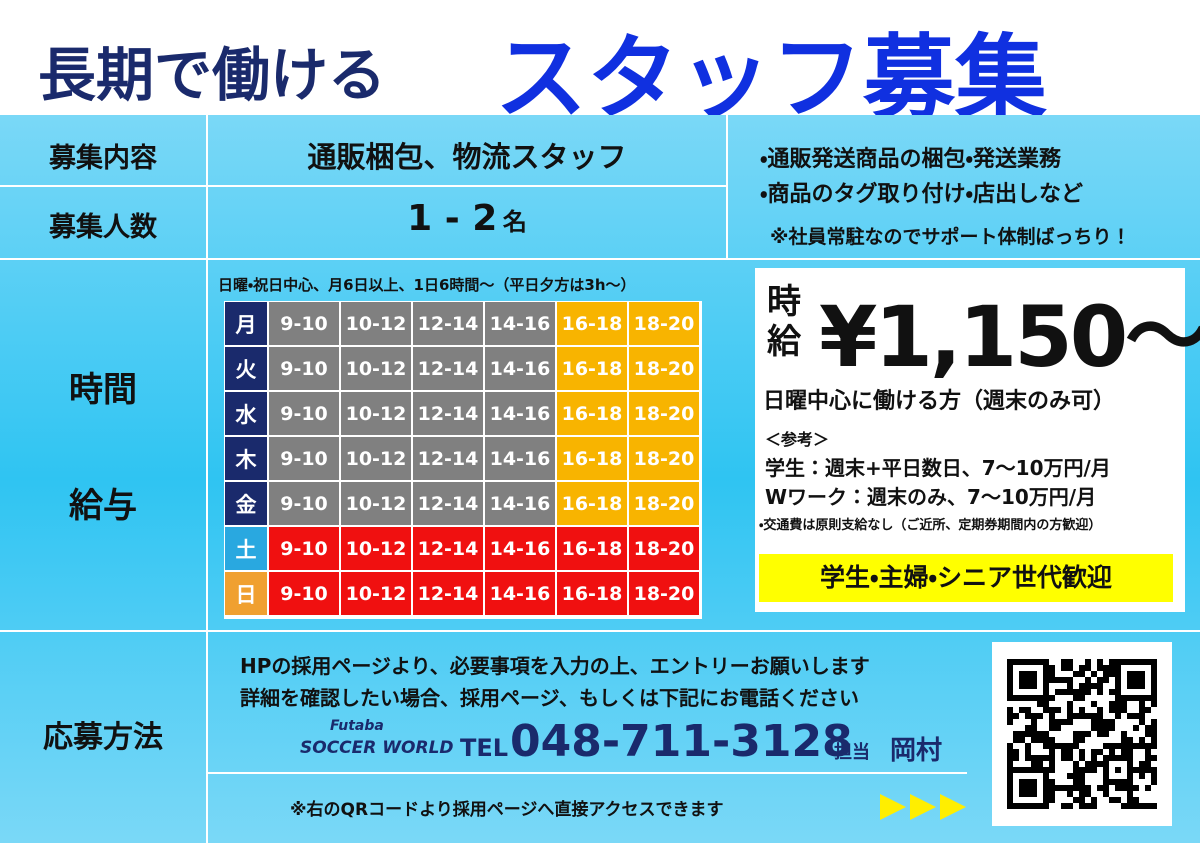  Describe the element at coordinates (966, 578) in the screenshot. I see `welcome: 学生・主婦・シニア世代歓迎` at that location.